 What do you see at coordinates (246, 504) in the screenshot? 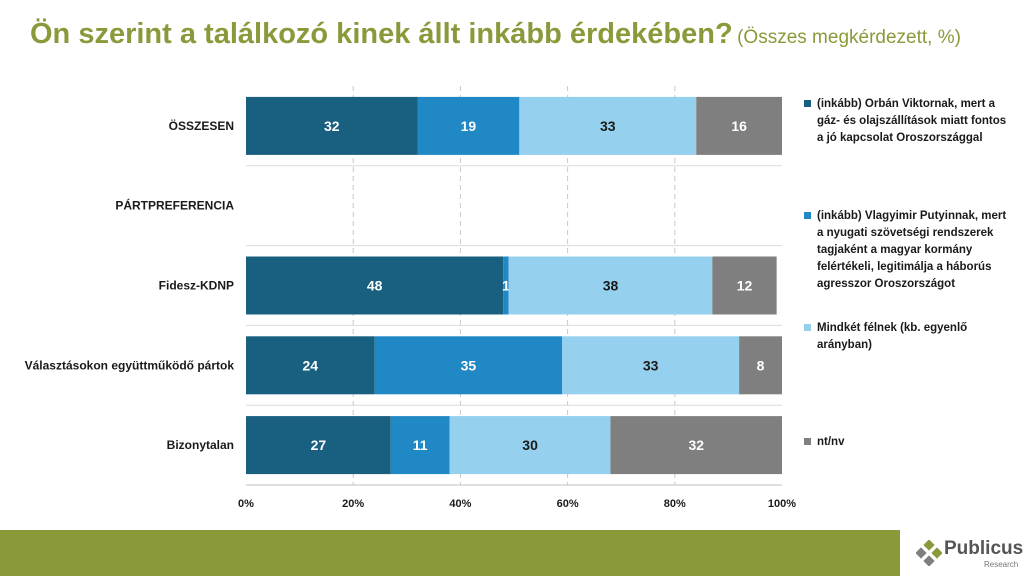
I see `x-tick-label-0: 0%` at bounding box center [246, 504].